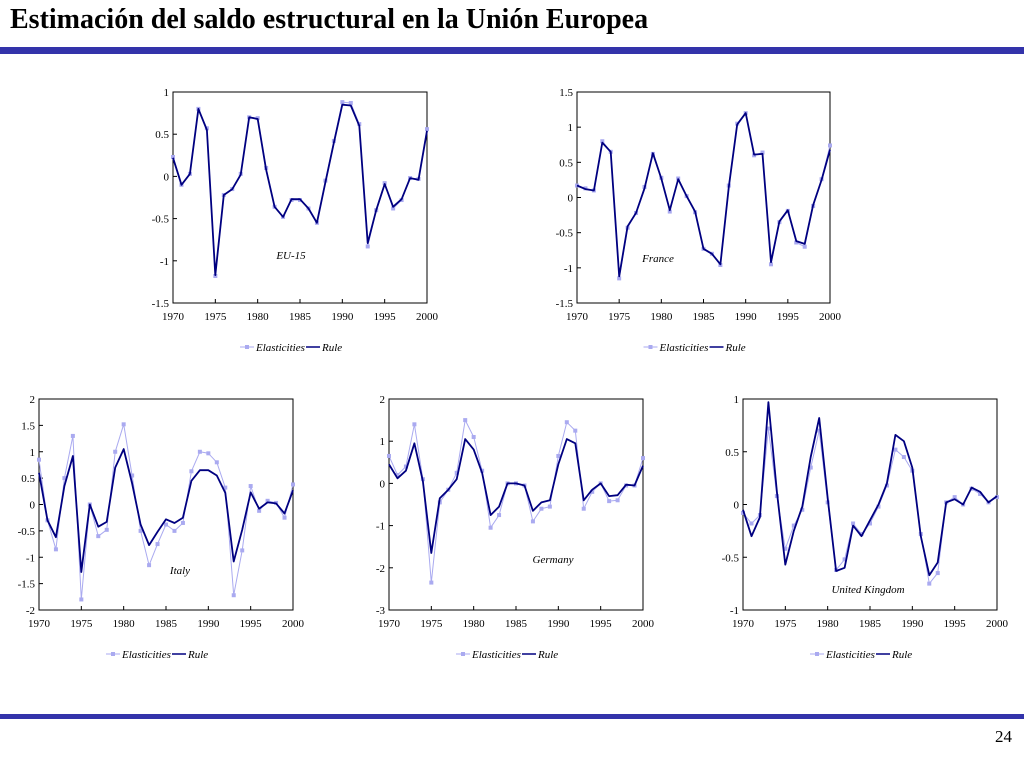 This screenshot has width=1024, height=768. I want to click on chart-annotation: Germany, so click(553, 560).